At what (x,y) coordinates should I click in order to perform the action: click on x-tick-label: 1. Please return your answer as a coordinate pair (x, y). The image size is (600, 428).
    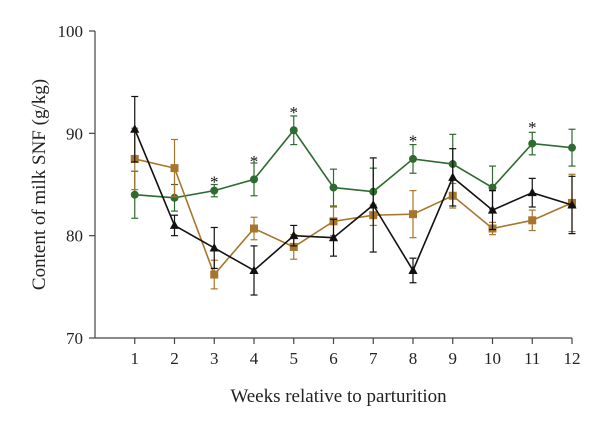
    Looking at the image, I should click on (135, 358).